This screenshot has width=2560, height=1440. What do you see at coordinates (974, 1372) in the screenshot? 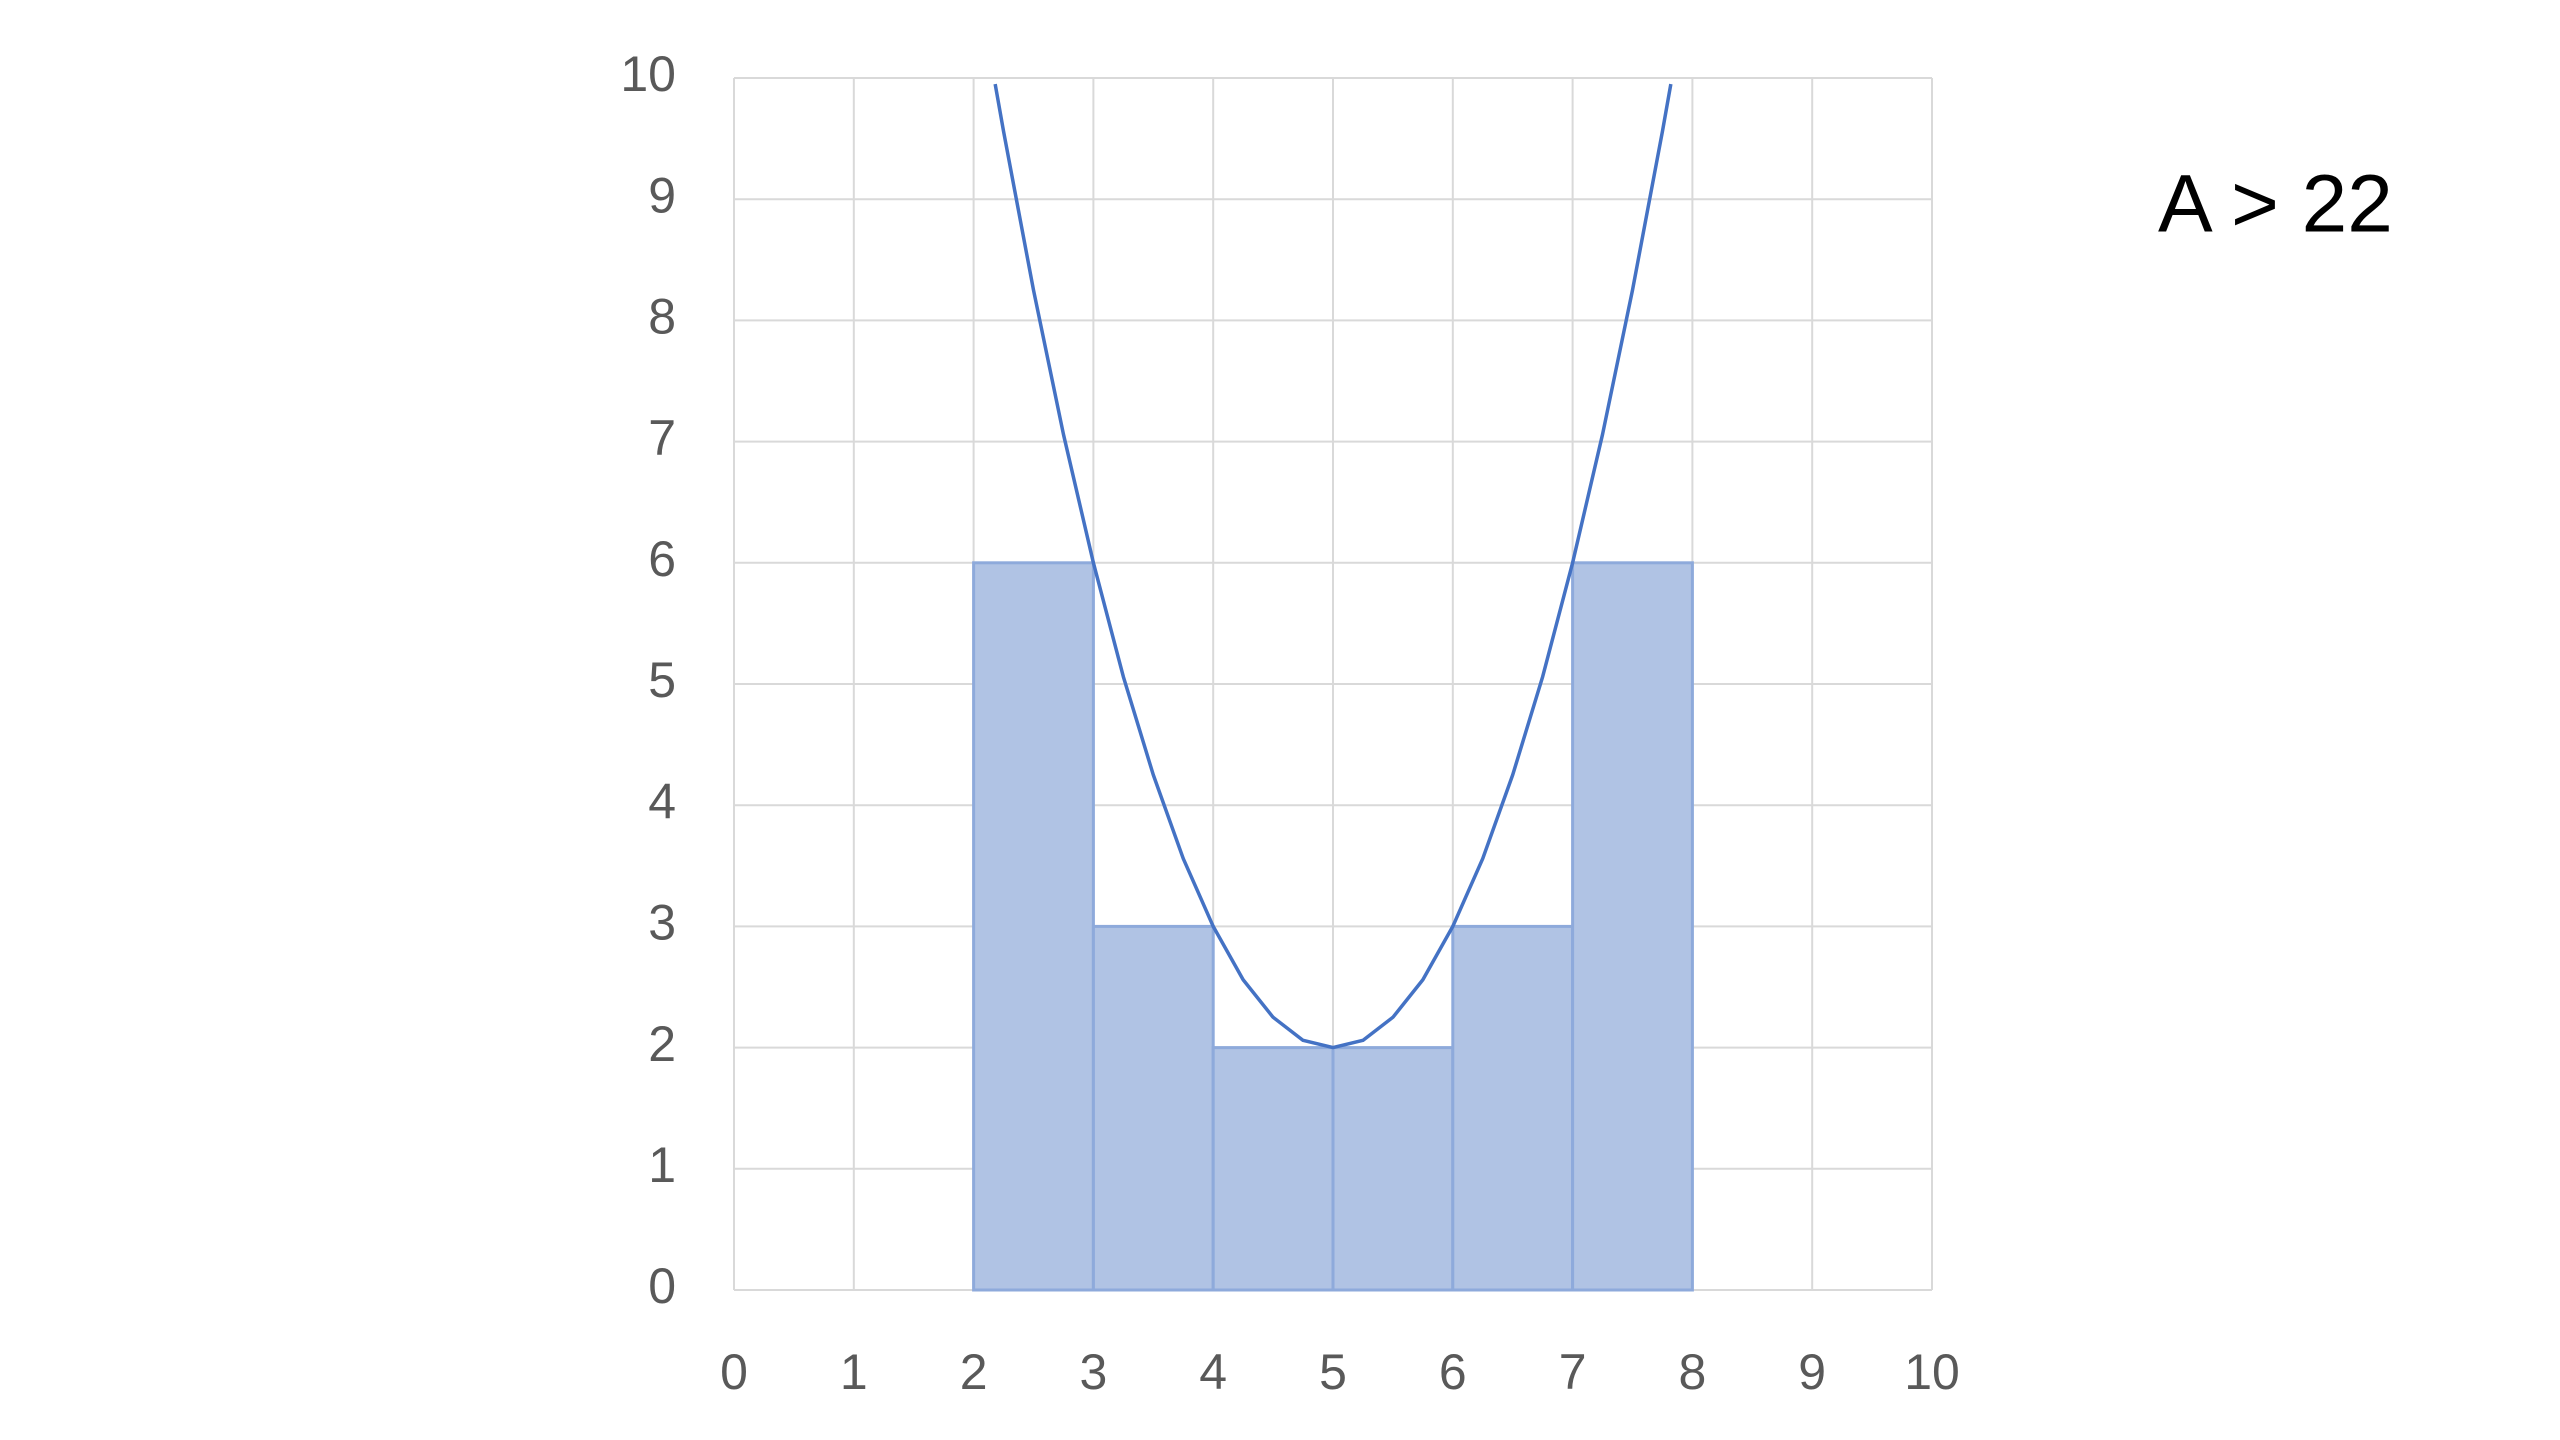
I see `x-tick-label: 2` at bounding box center [974, 1372].